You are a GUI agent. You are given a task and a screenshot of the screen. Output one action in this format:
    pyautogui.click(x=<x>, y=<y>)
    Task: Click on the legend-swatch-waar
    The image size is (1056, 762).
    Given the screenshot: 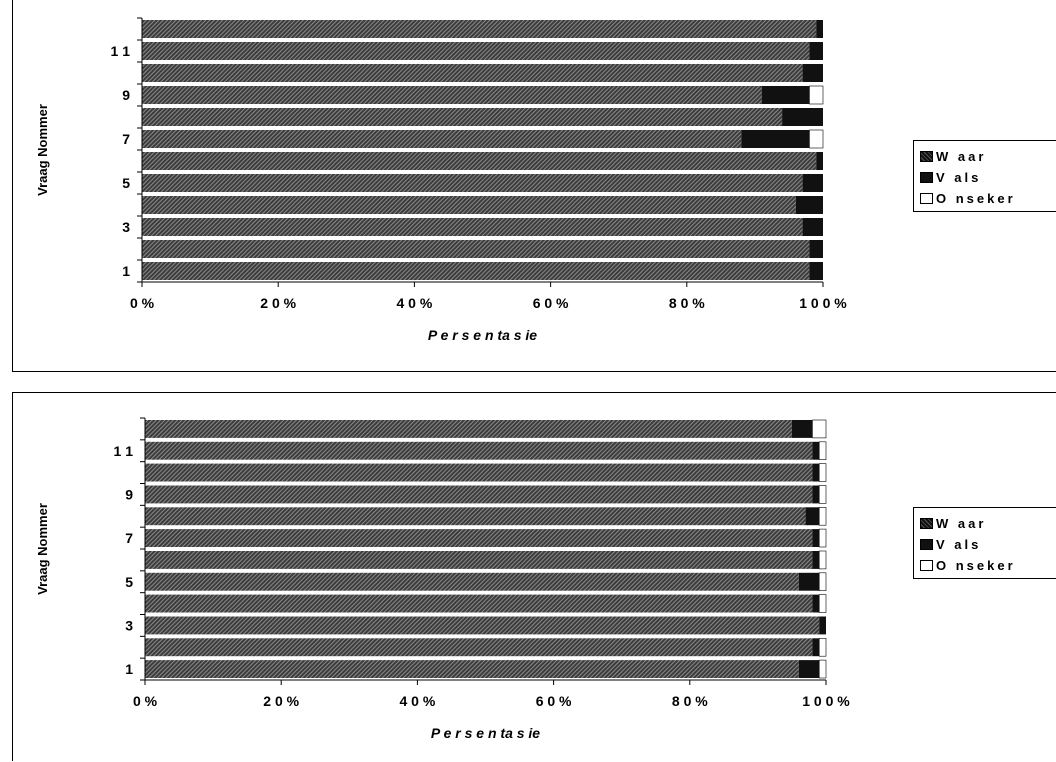 What is the action you would take?
    pyautogui.click(x=926, y=523)
    